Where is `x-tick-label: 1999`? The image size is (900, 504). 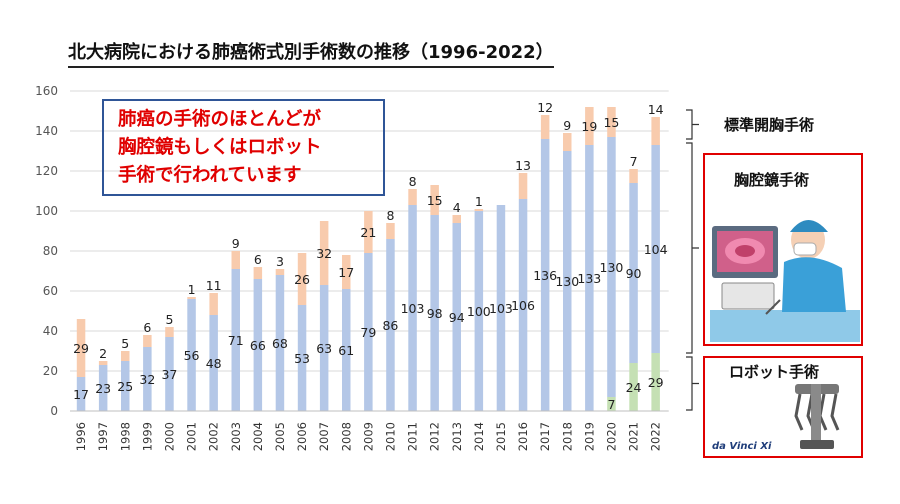
x-tick-label: 1999 is located at coordinates (147, 436).